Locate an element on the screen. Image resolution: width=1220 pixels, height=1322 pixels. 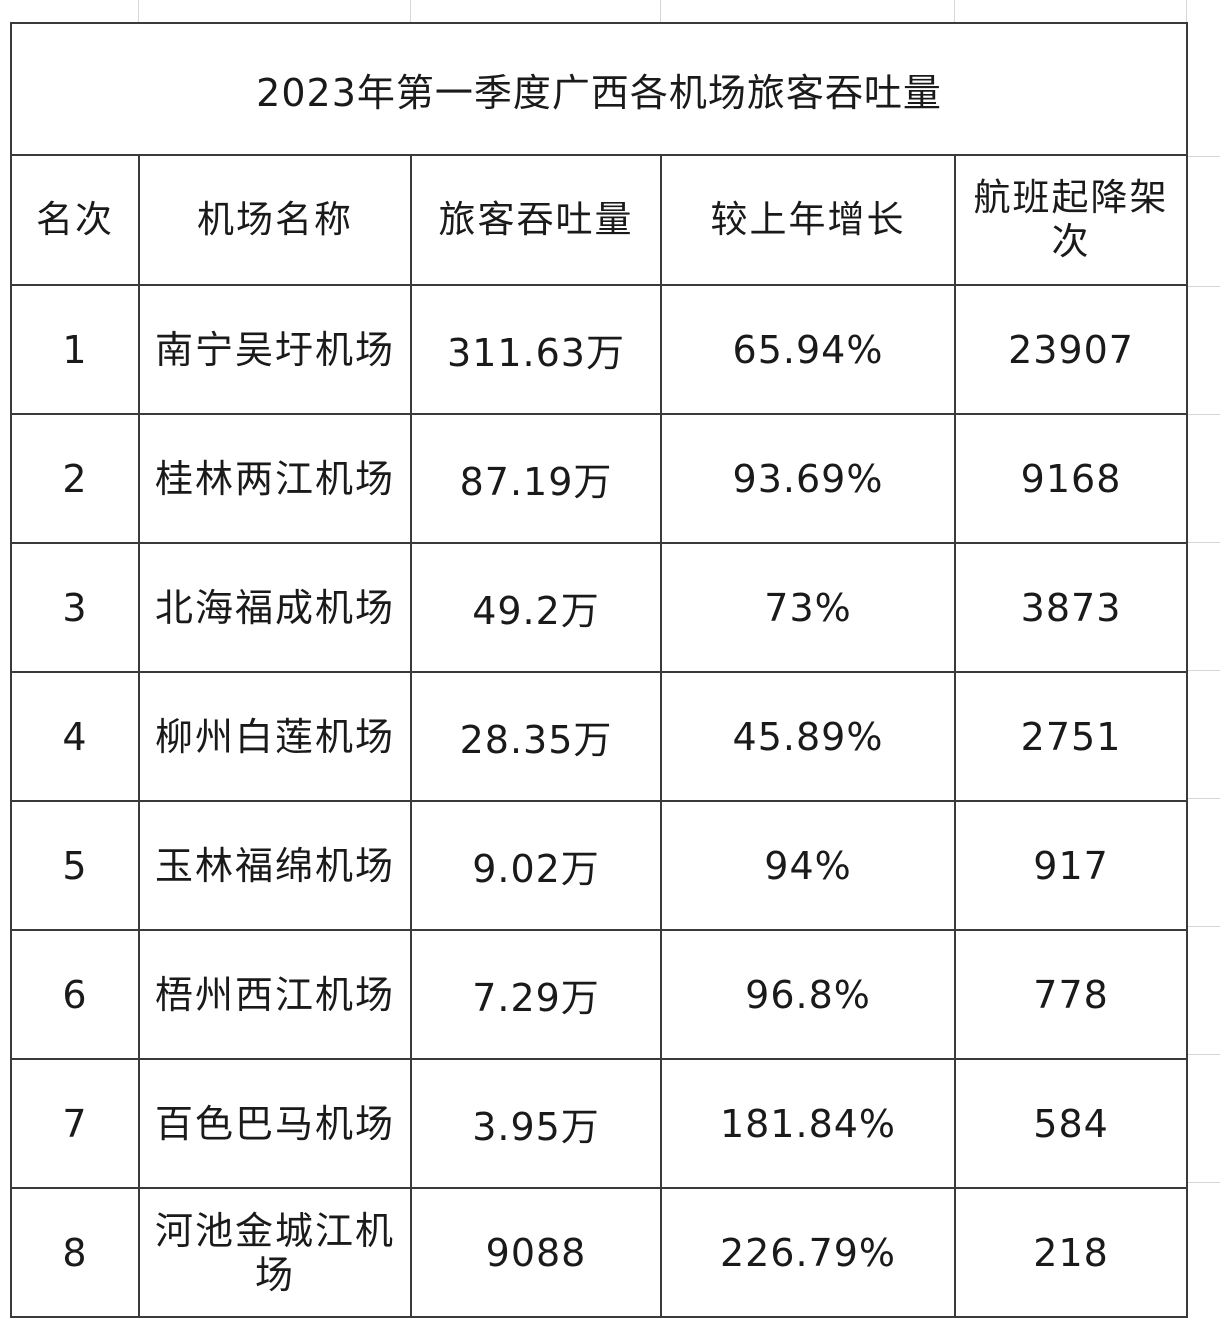
flights-cell: 2751 is located at coordinates (1071, 736).